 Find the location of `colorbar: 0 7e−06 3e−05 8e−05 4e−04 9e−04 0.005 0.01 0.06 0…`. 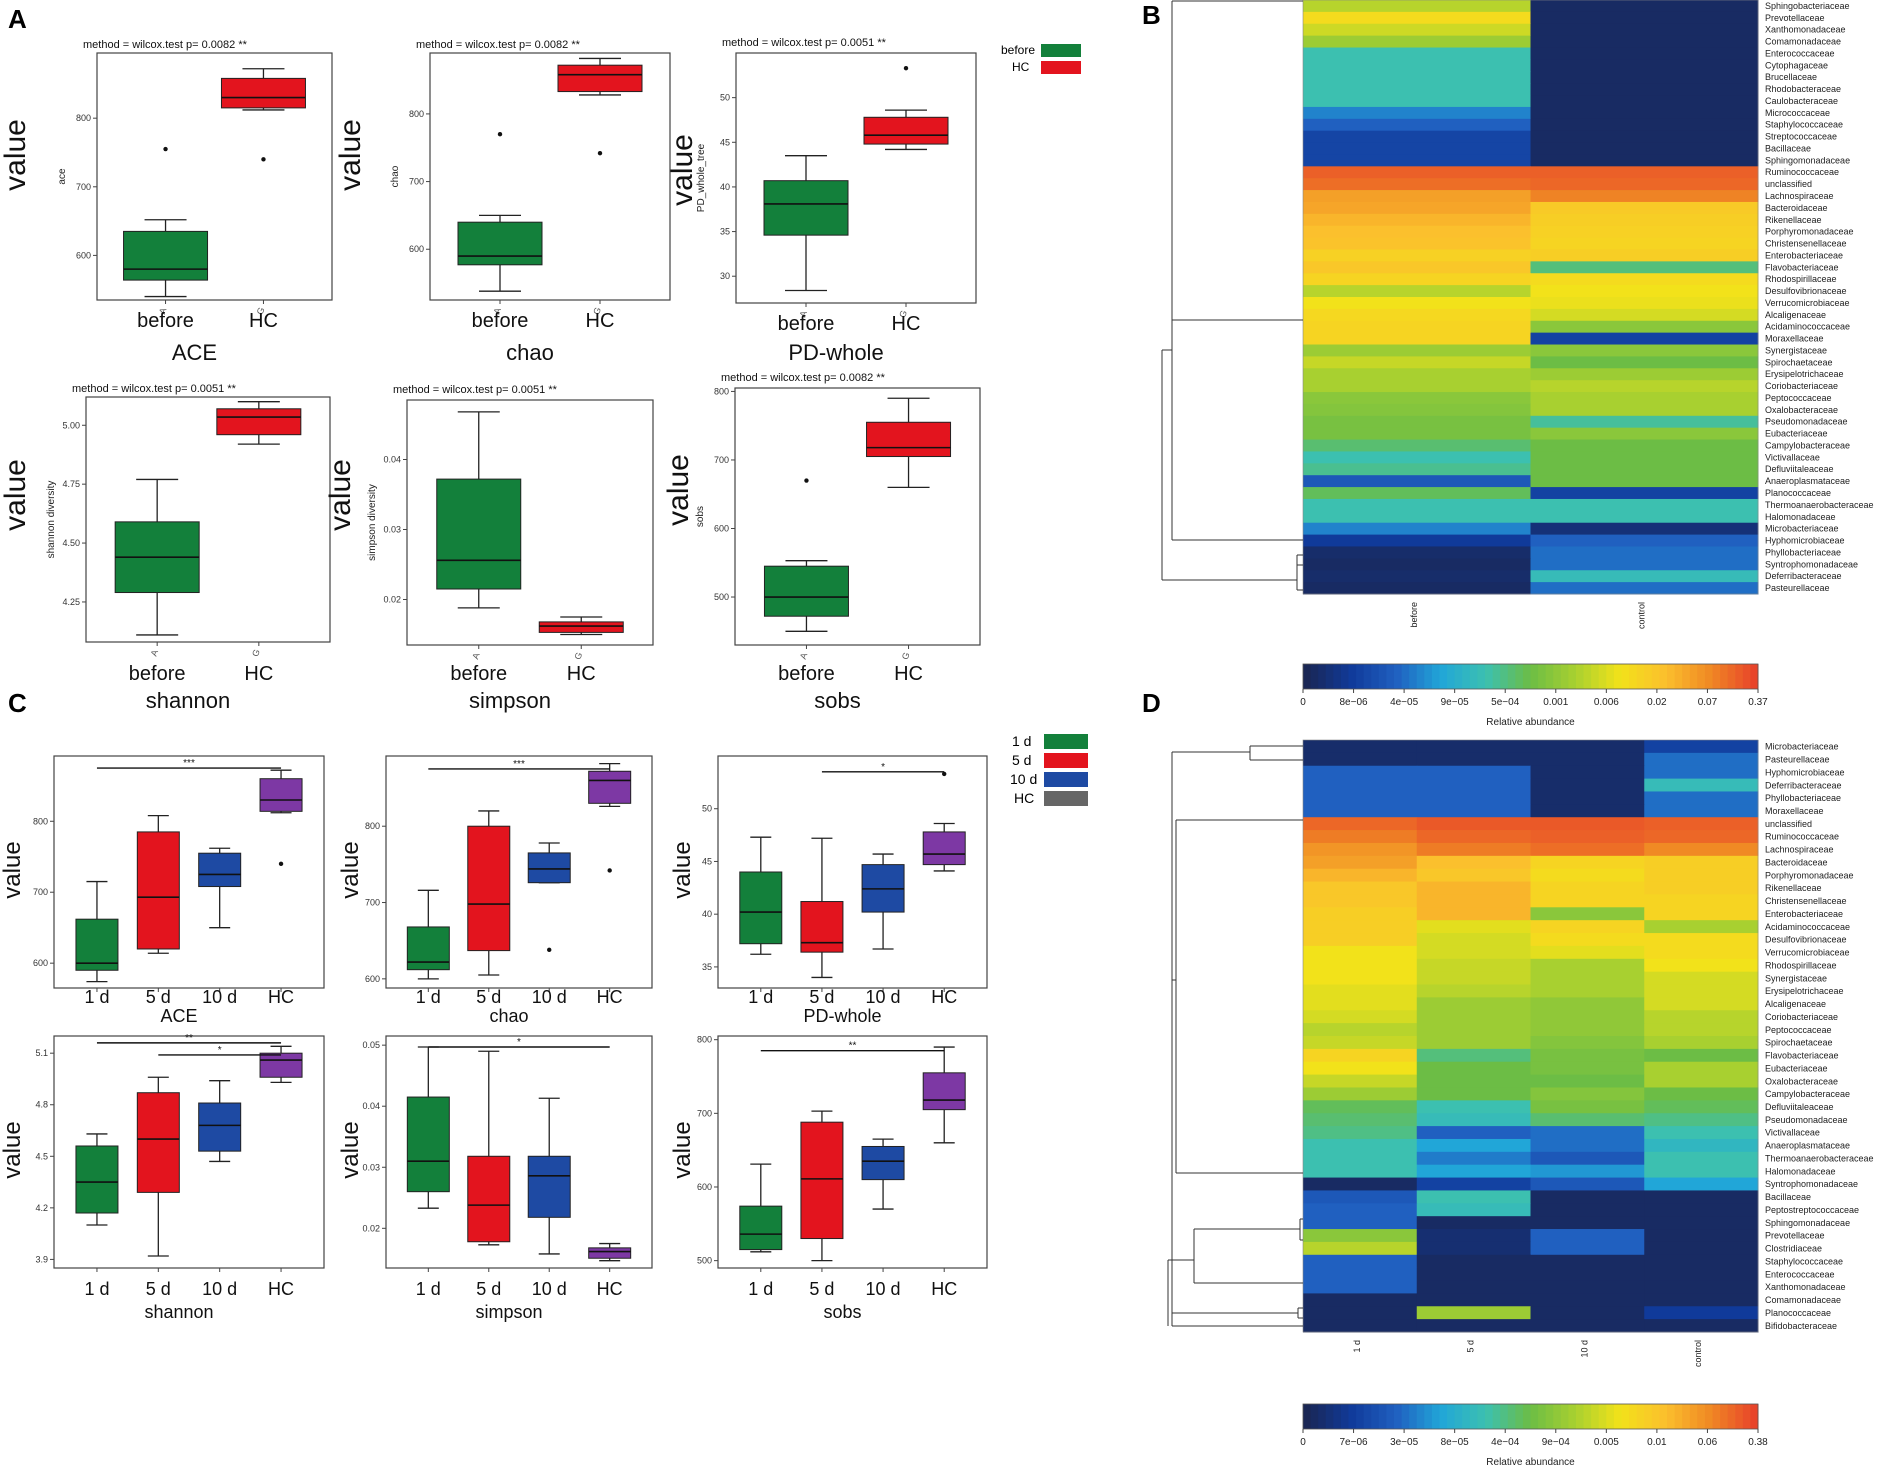

colorbar: 0 7e−06 3e−05 8e−05 4e−04 9e−04 0.005 0.01 0.06 0… is located at coordinates (1534, 1435).